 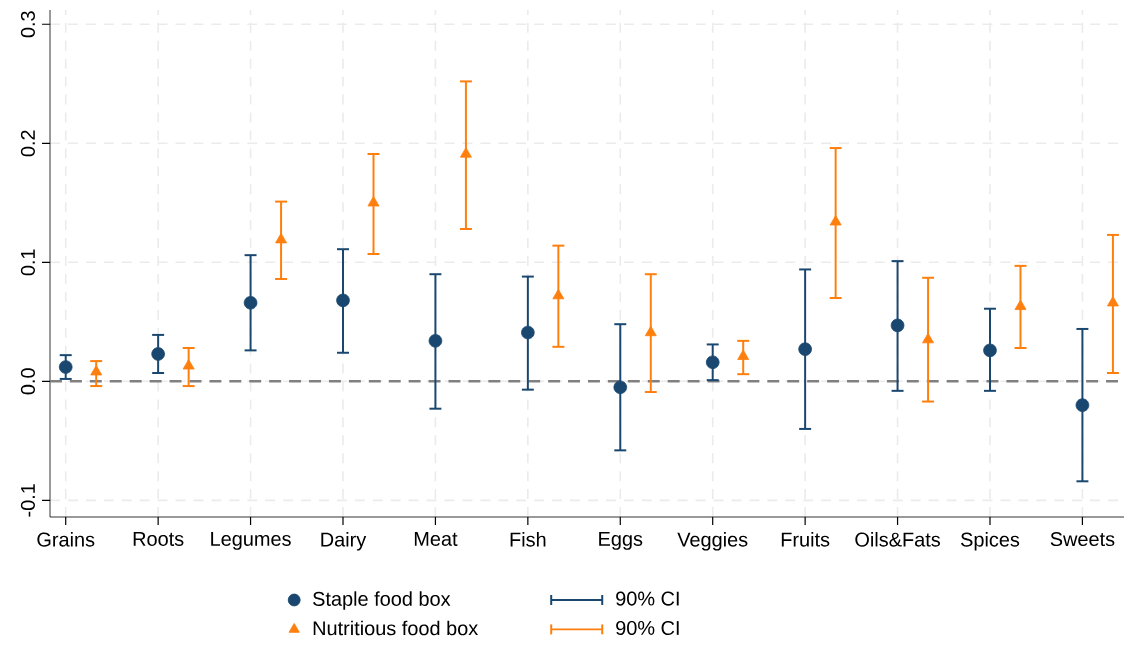 I want to click on legend-label: Staple food box, so click(x=382, y=600).